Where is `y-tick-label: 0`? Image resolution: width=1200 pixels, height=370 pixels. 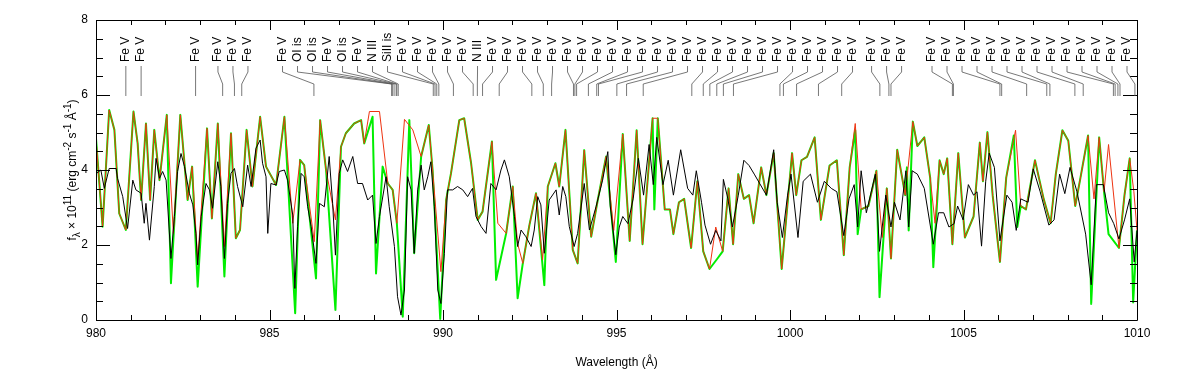
y-tick-label: 0 is located at coordinates (85, 319).